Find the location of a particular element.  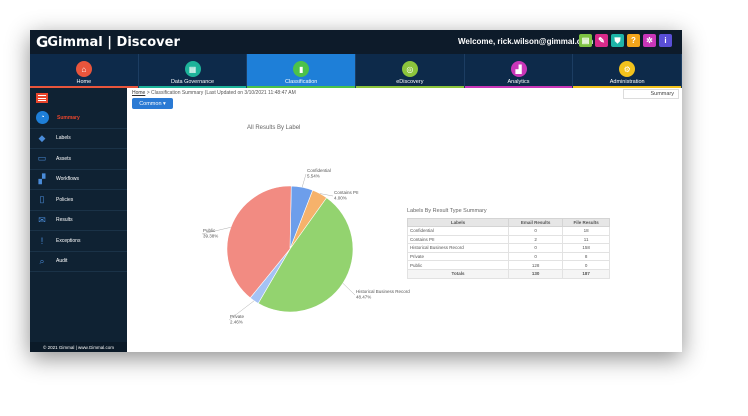

pie-label: Private is located at coordinates (237, 316).